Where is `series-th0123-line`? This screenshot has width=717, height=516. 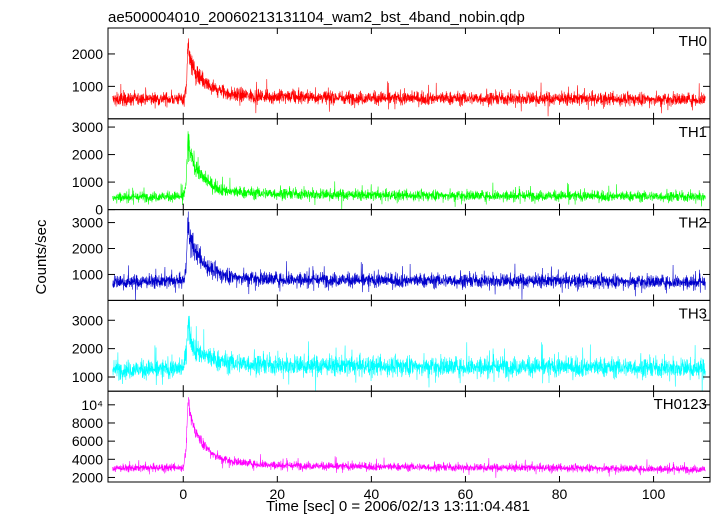 series-th0123-line is located at coordinates (409, 437).